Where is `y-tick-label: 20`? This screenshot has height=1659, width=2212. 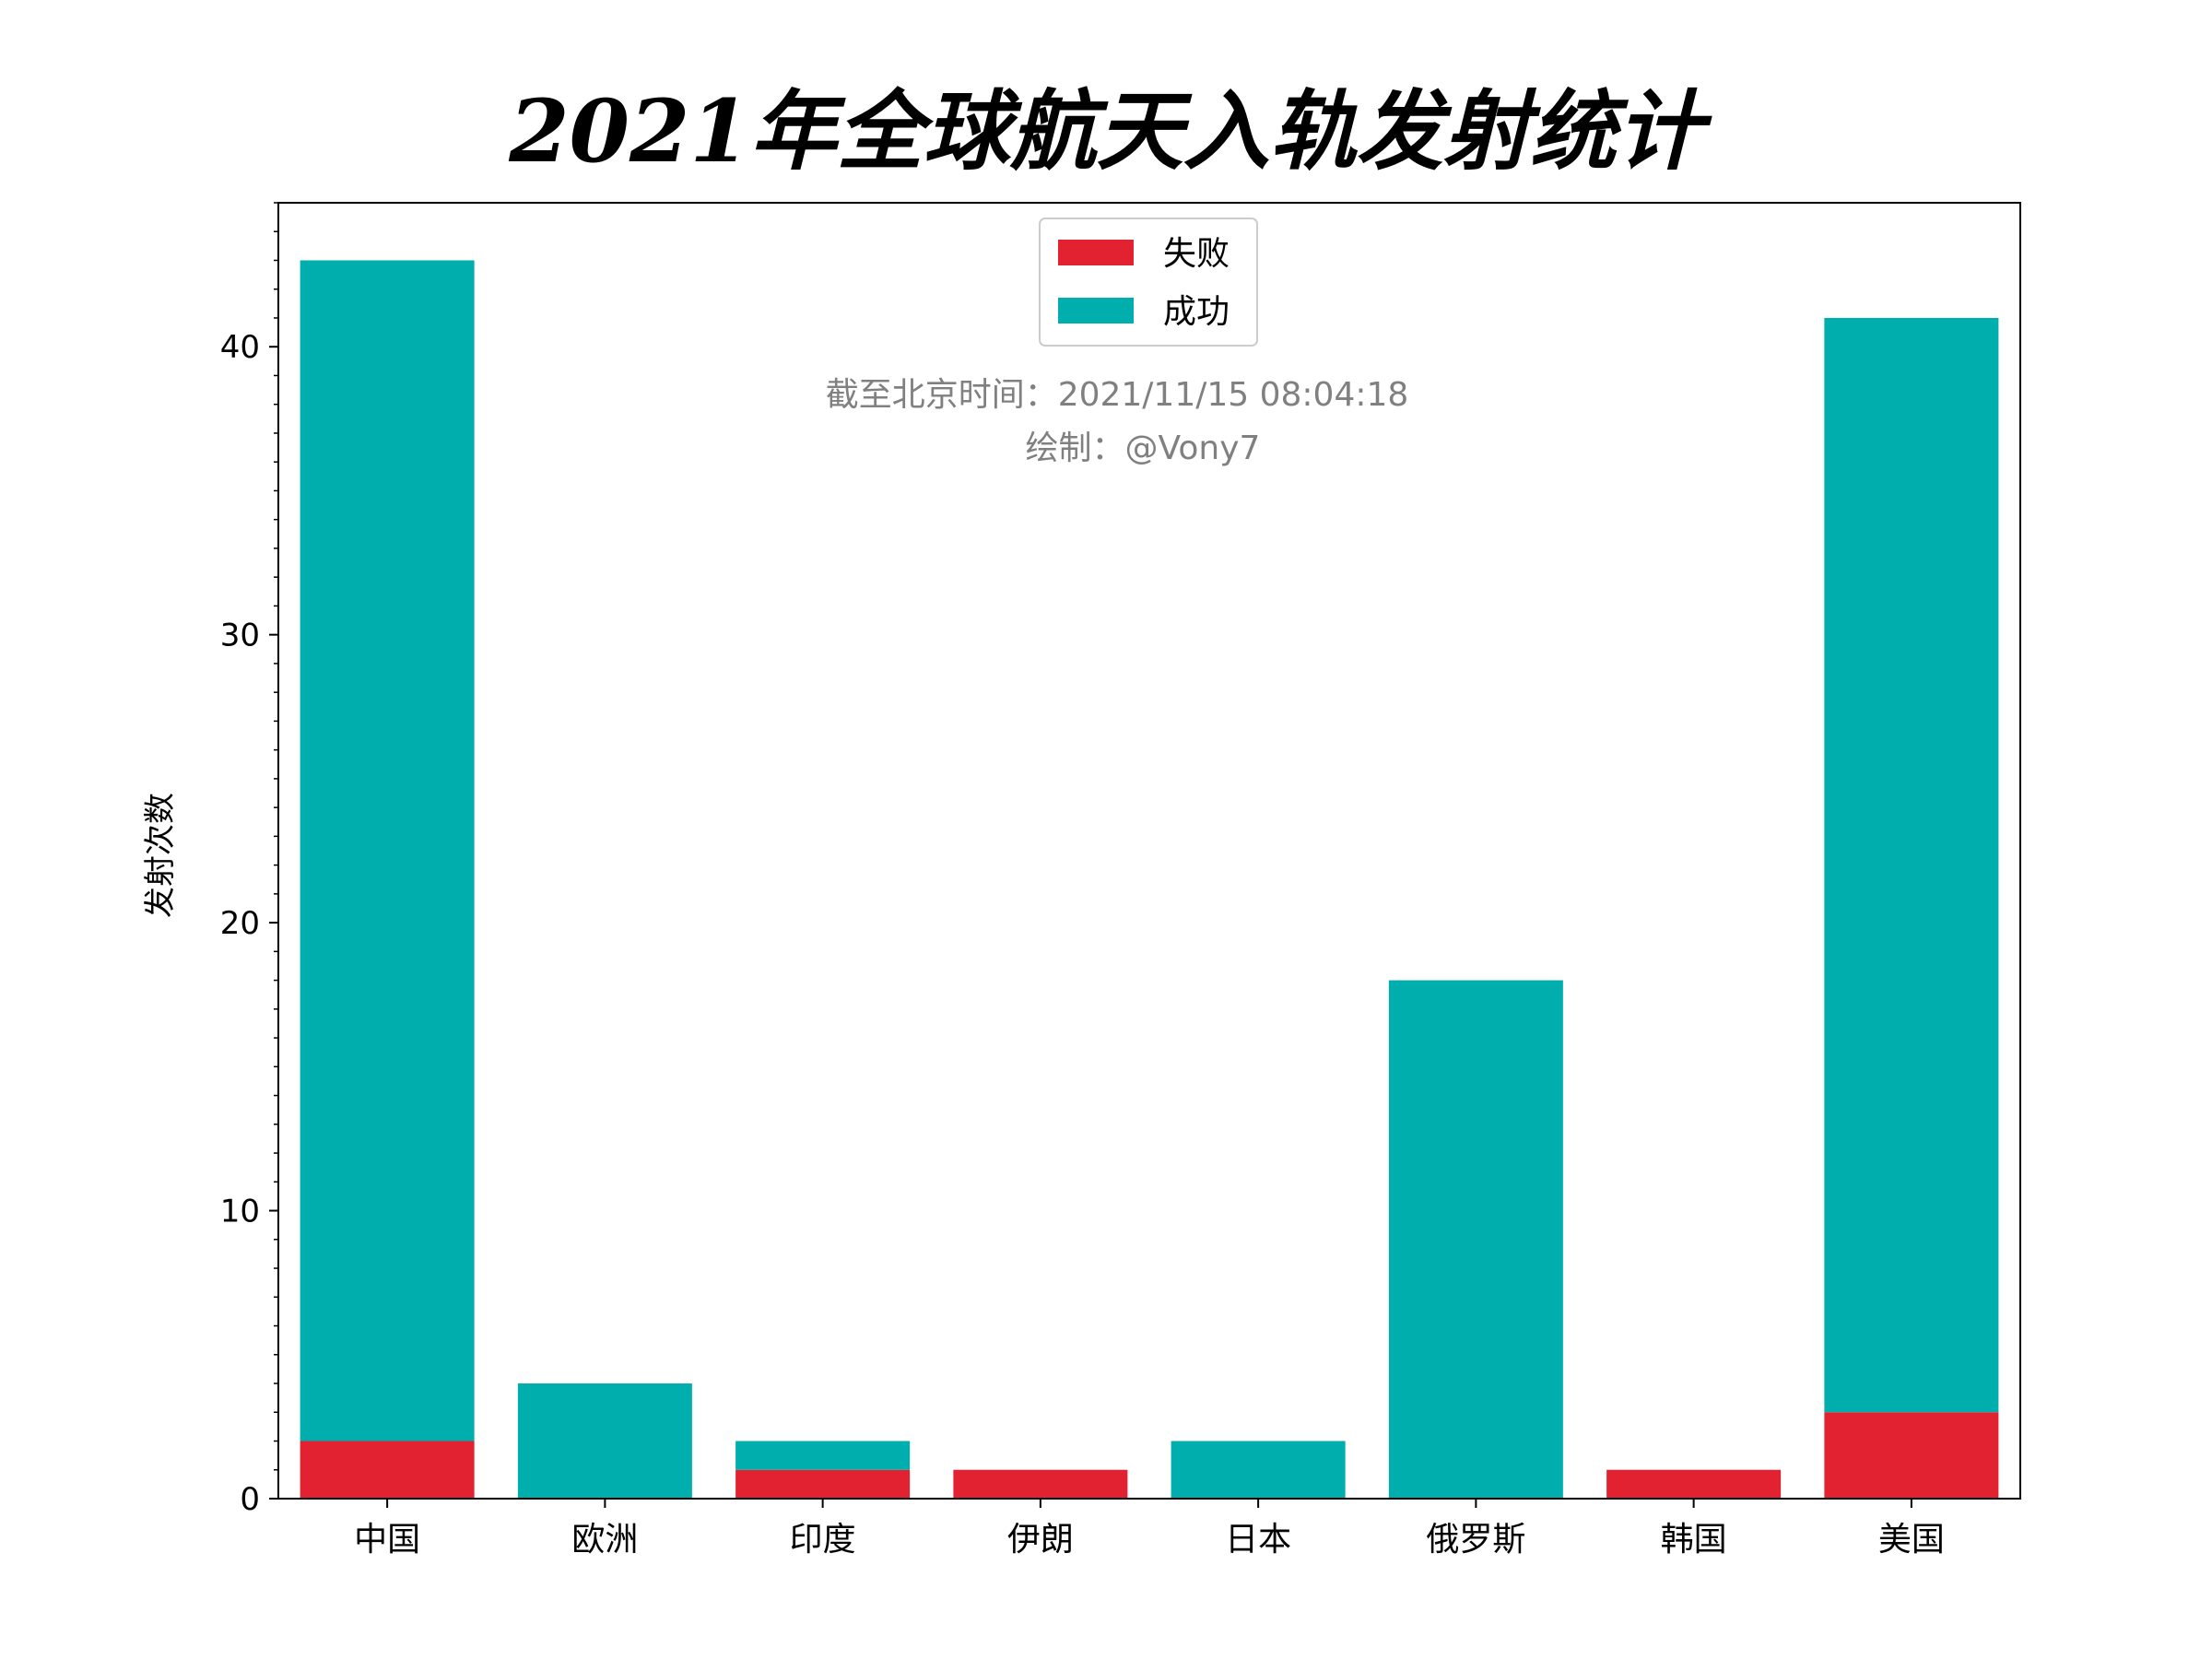 y-tick-label: 20 is located at coordinates (240, 923).